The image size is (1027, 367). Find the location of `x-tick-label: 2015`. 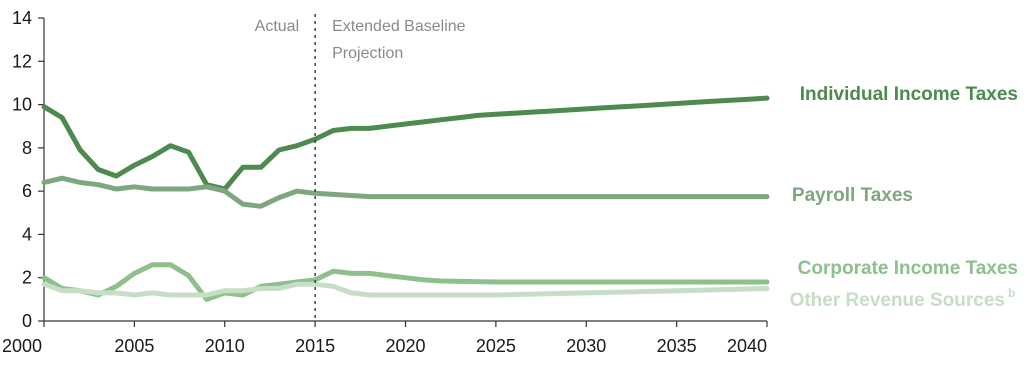

x-tick-label: 2015 is located at coordinates (315, 346).